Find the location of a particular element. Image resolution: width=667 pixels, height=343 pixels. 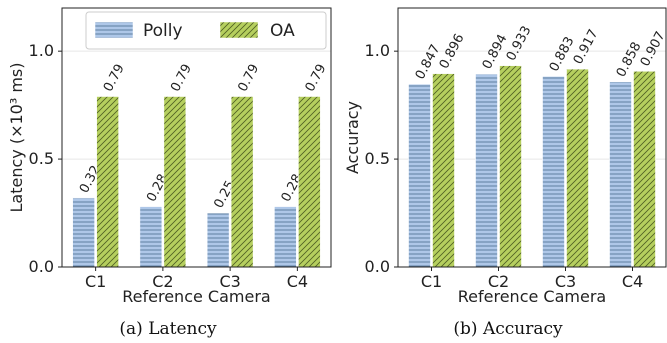

accuracy-bar-polly-c3 is located at coordinates (553, 172).